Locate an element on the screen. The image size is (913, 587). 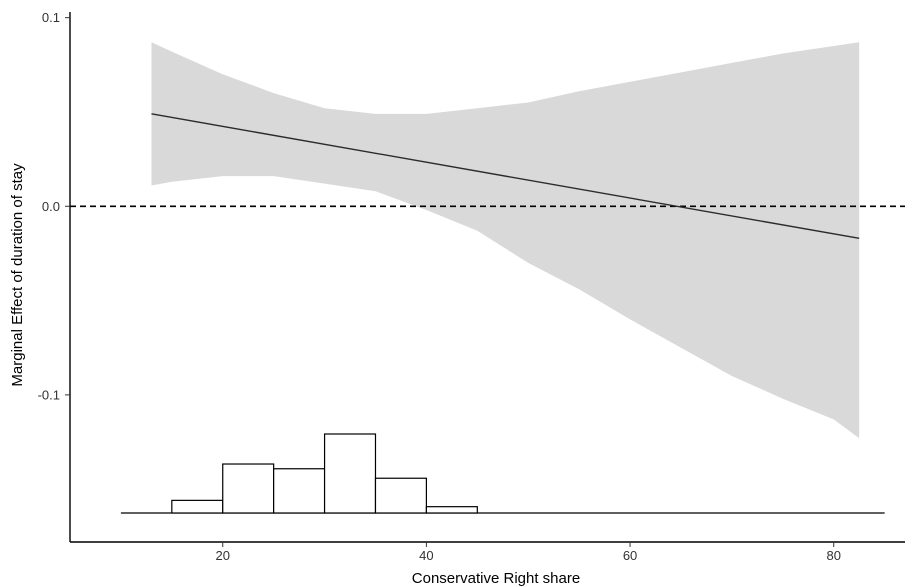
x-tick-label: 20 is located at coordinates (223, 555).